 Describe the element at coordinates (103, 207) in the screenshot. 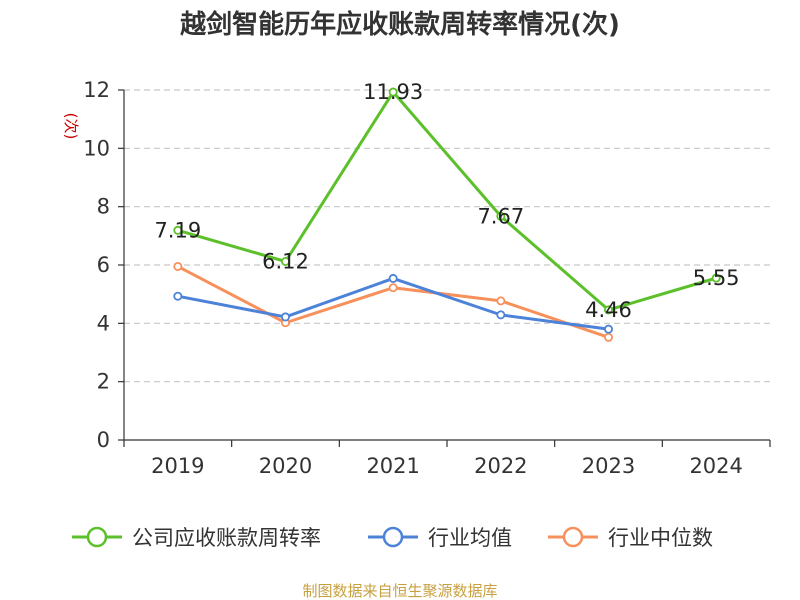

I see `y-tick-label: 8` at that location.